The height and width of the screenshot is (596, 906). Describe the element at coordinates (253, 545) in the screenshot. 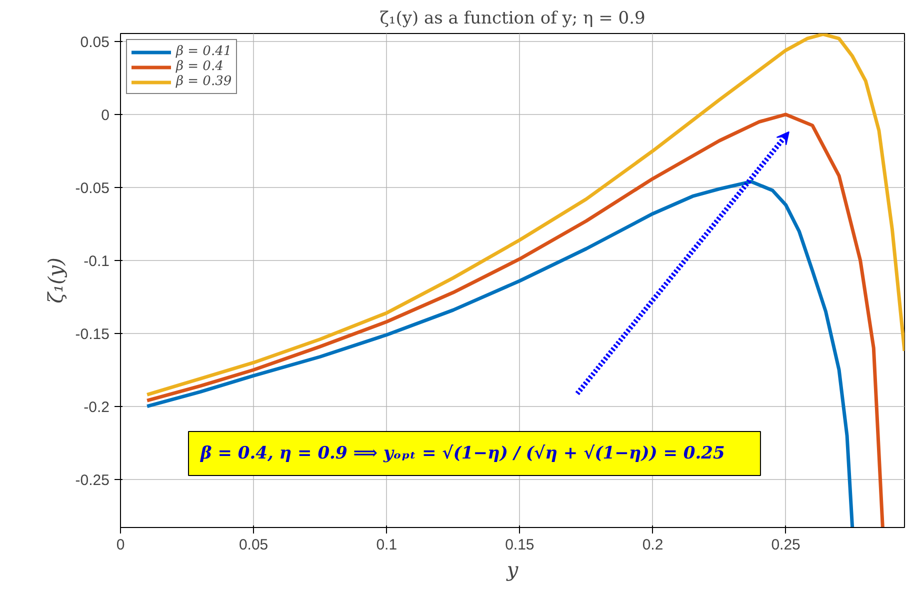

I see `x-tick-label: 0.05` at that location.